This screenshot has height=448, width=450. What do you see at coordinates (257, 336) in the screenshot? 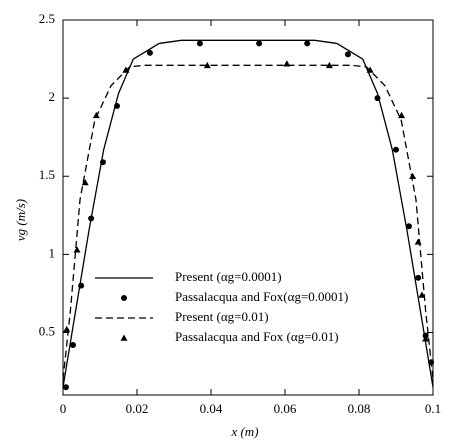
I see `legend-label: Passalacqua and Fox (αg=0.01)` at bounding box center [257, 336].